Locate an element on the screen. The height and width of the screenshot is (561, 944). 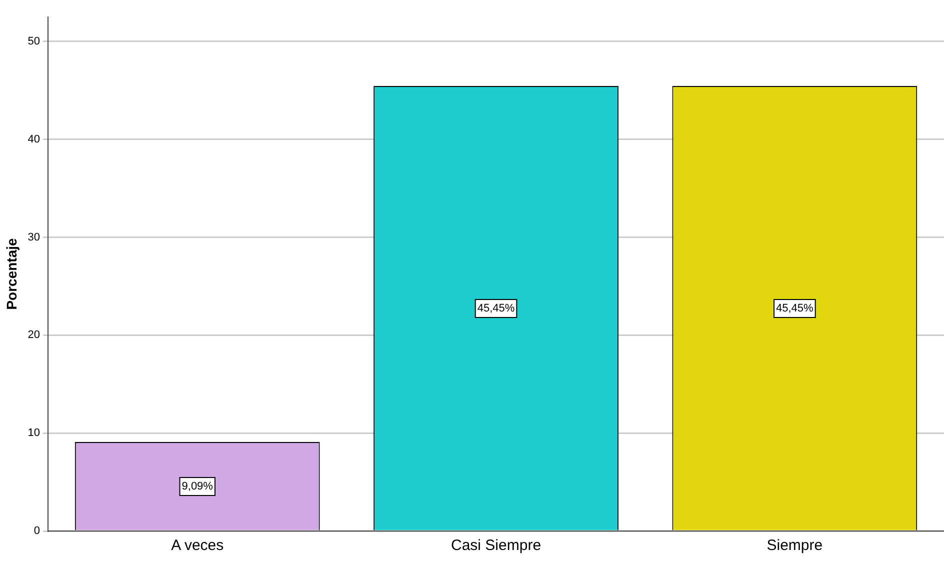
data-label: 9,09% is located at coordinates (198, 486).